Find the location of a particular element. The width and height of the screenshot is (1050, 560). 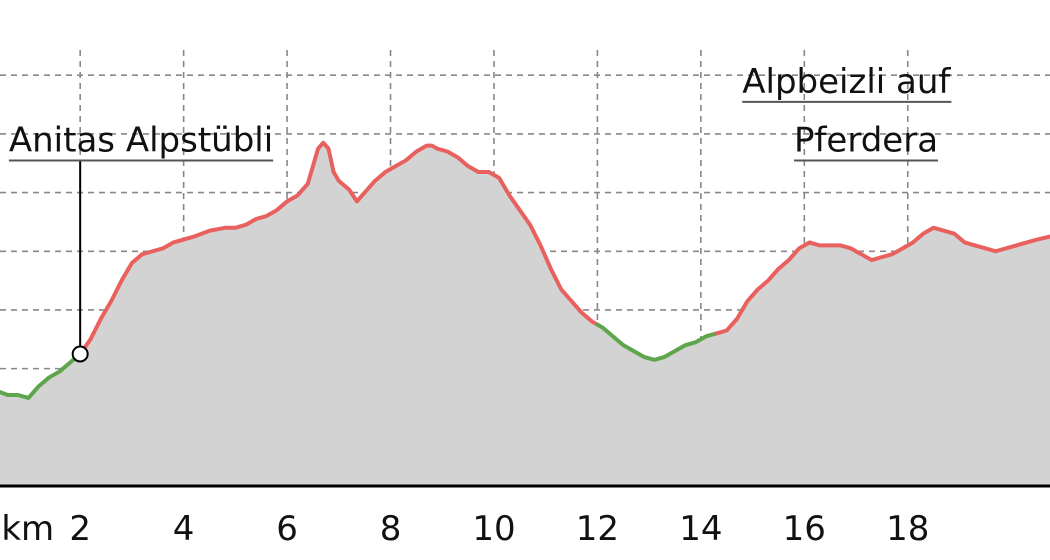

x-axis-unit-label: km is located at coordinates (27, 529).